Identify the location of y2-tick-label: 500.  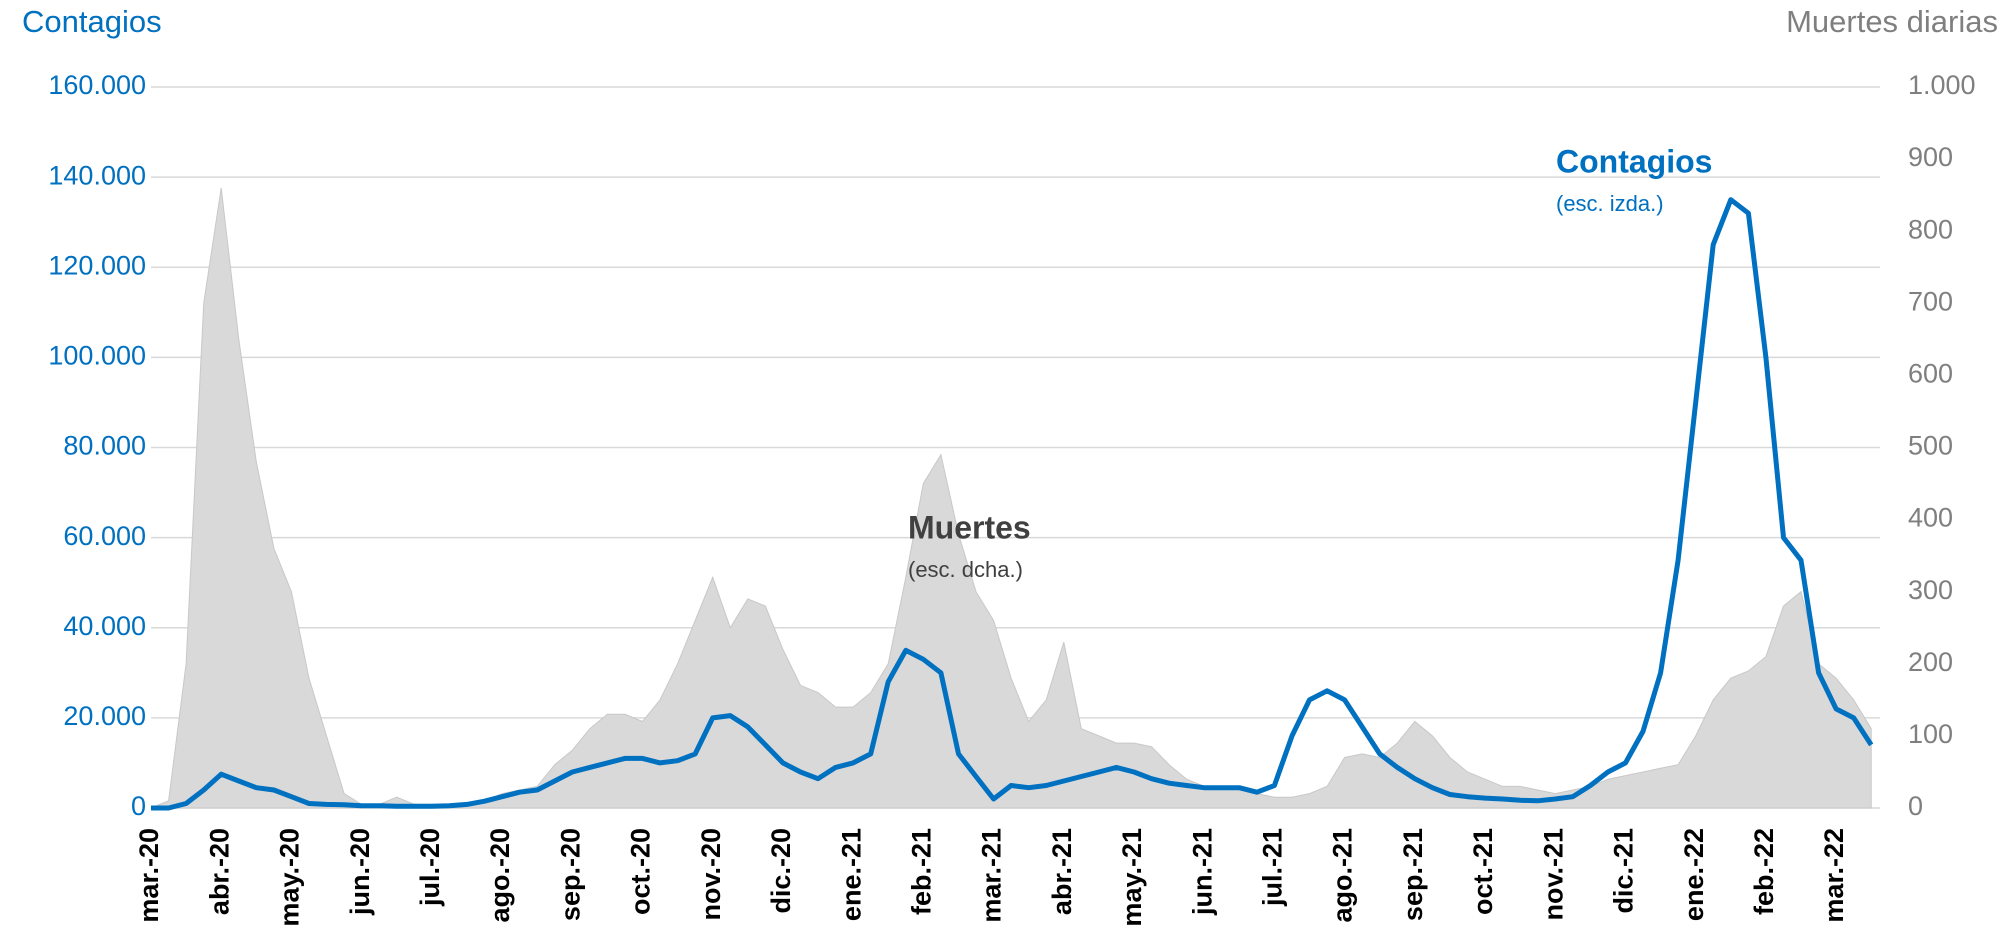
(1930, 446).